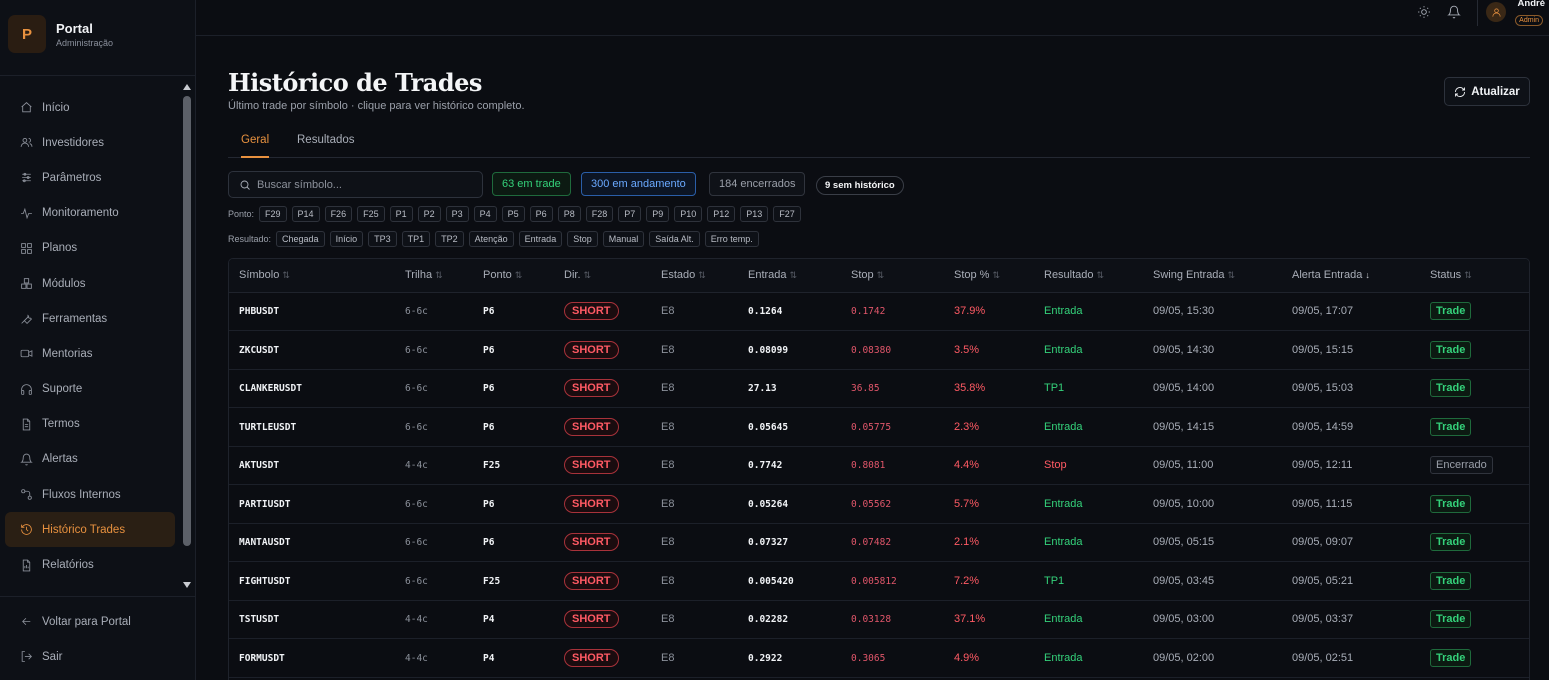 This screenshot has height=680, width=1549. What do you see at coordinates (300, 239) in the screenshot?
I see `resultado-filter-chip: Chegada` at bounding box center [300, 239].